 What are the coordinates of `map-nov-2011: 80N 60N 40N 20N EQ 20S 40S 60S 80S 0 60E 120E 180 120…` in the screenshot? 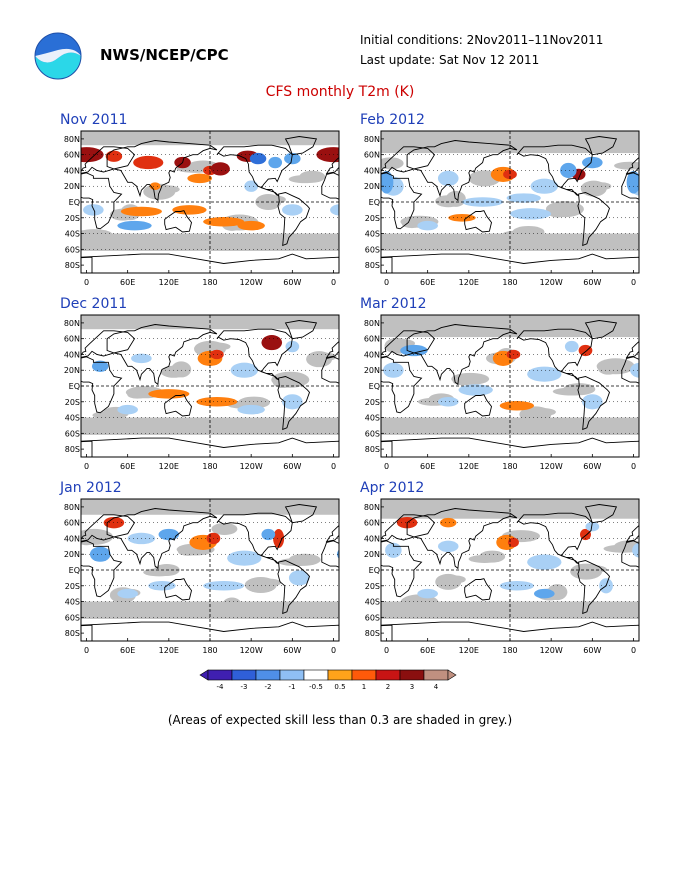 It's located at (197, 208).